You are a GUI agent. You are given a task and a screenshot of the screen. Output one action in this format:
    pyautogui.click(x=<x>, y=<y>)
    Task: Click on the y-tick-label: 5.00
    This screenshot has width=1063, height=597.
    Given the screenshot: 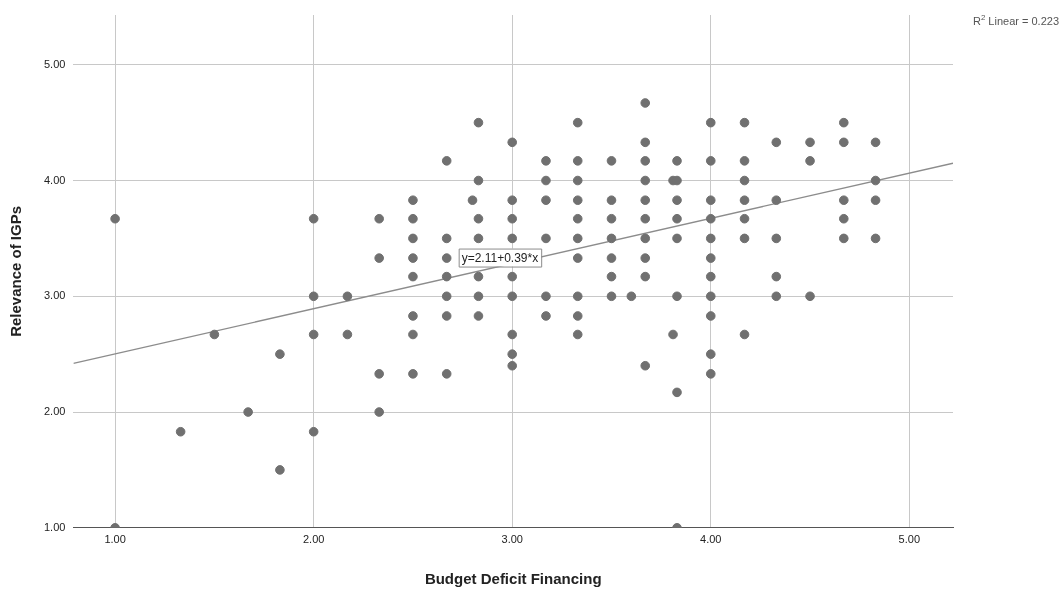 What is the action you would take?
    pyautogui.click(x=54, y=63)
    